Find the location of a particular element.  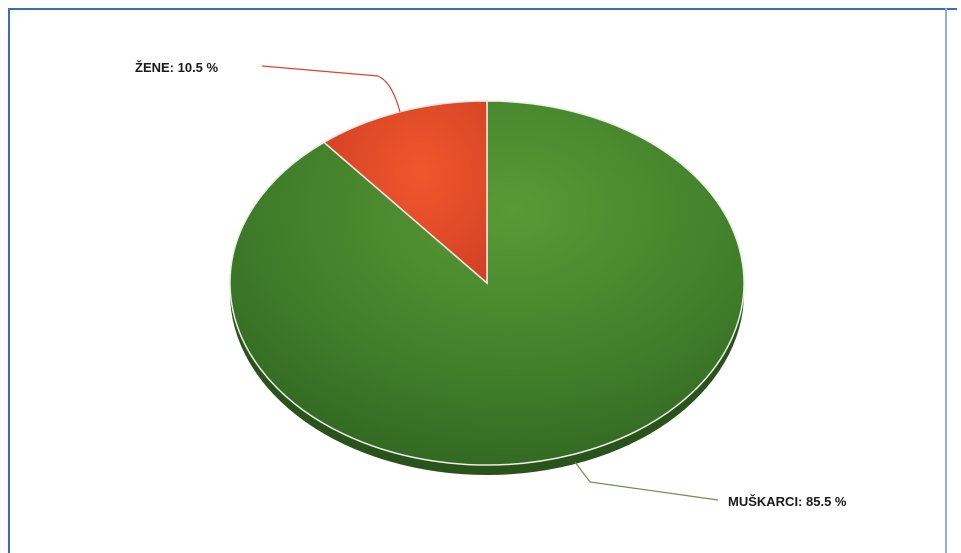

frame-border-top is located at coordinates (482, 9).